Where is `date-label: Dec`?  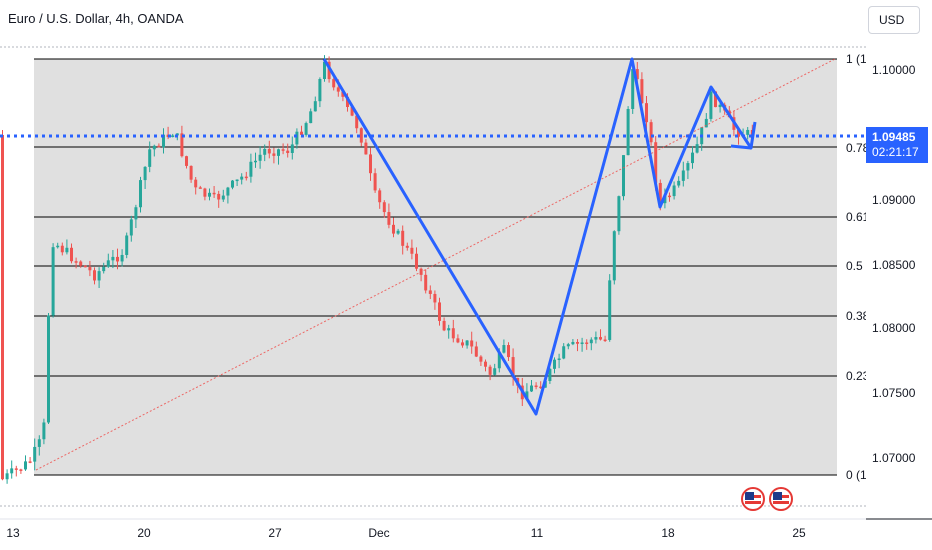 date-label: Dec is located at coordinates (379, 533).